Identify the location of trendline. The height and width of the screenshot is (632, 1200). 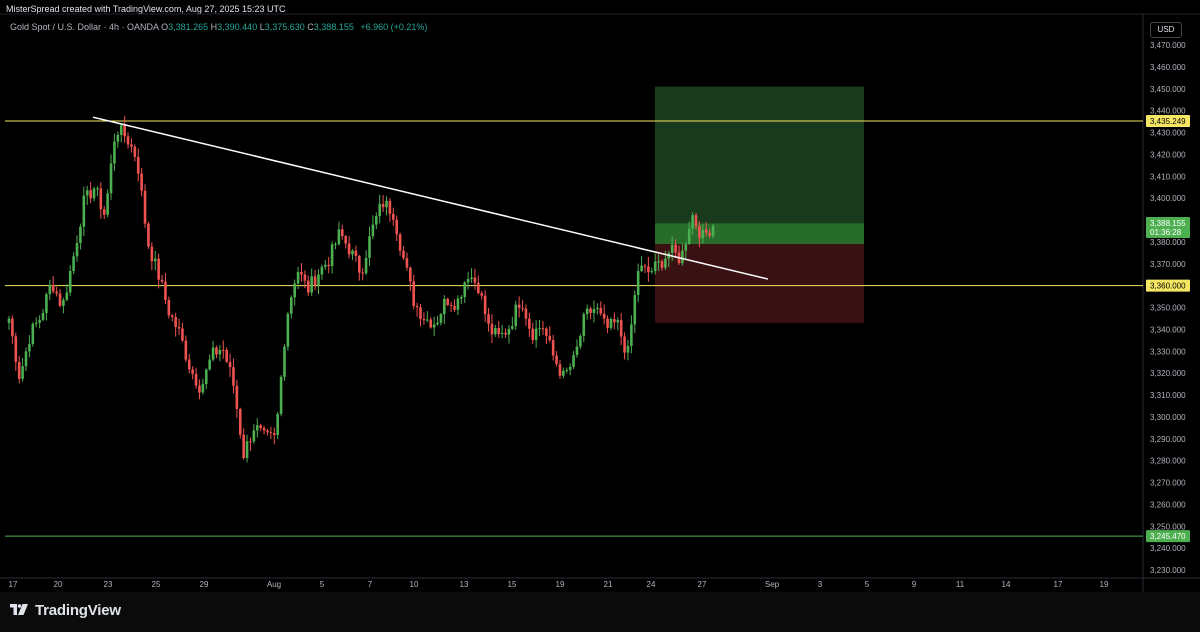
(430, 198).